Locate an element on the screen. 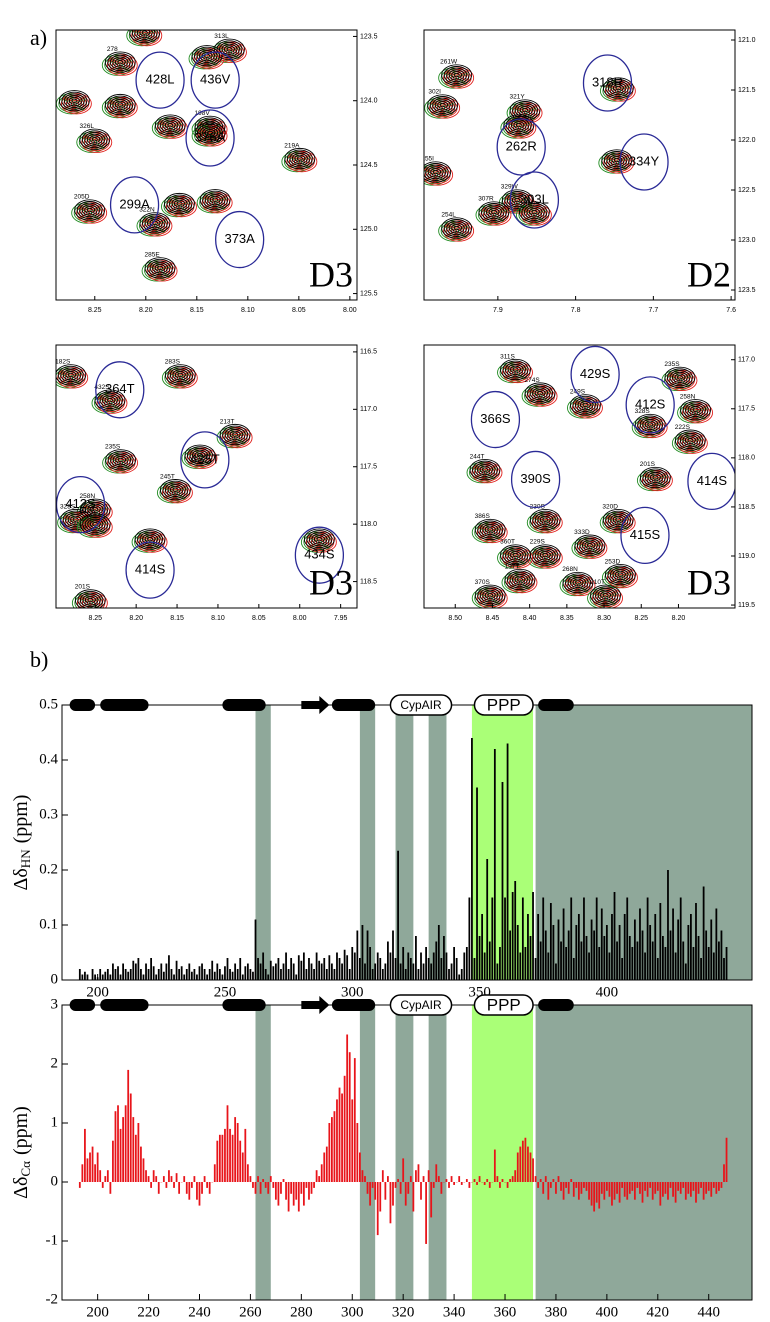 The image size is (770, 1322). peak-label: 182S is located at coordinates (63, 362).